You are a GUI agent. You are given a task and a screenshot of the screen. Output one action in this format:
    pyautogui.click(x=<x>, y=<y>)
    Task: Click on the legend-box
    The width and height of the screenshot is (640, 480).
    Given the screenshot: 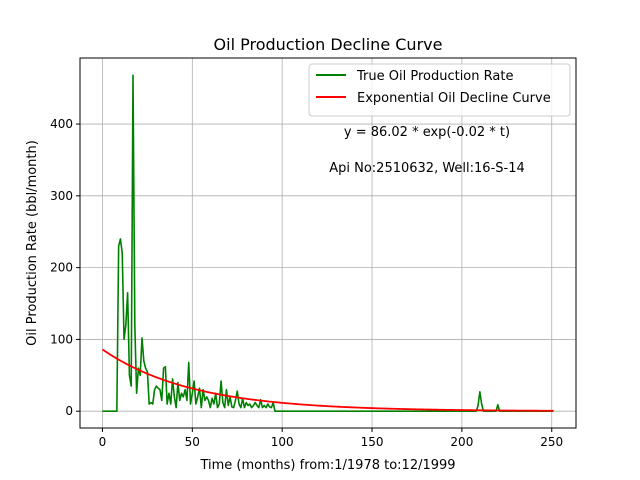 What is the action you would take?
    pyautogui.click(x=439, y=90)
    